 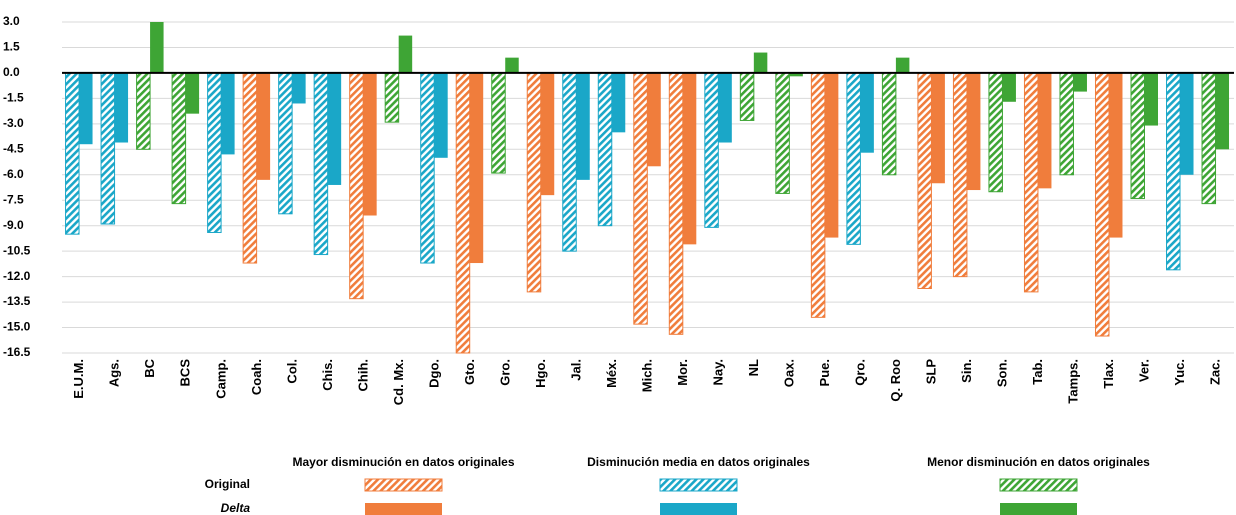 What do you see at coordinates (1037, 372) in the screenshot?
I see `x-tick-label: Tab.` at bounding box center [1037, 372].